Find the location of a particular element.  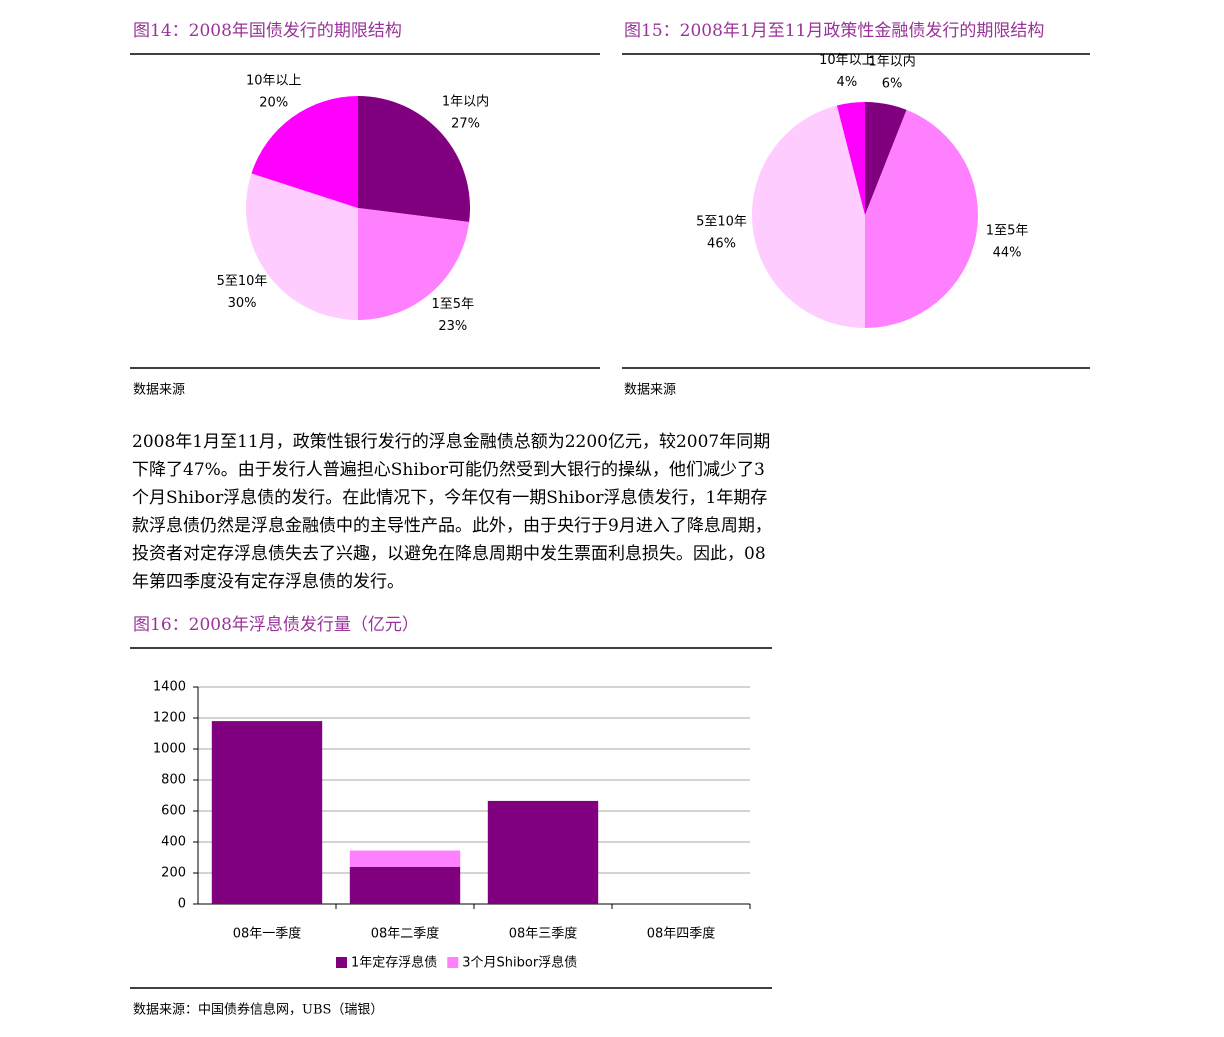

x-tick-label: 08年三季度 is located at coordinates (543, 934).